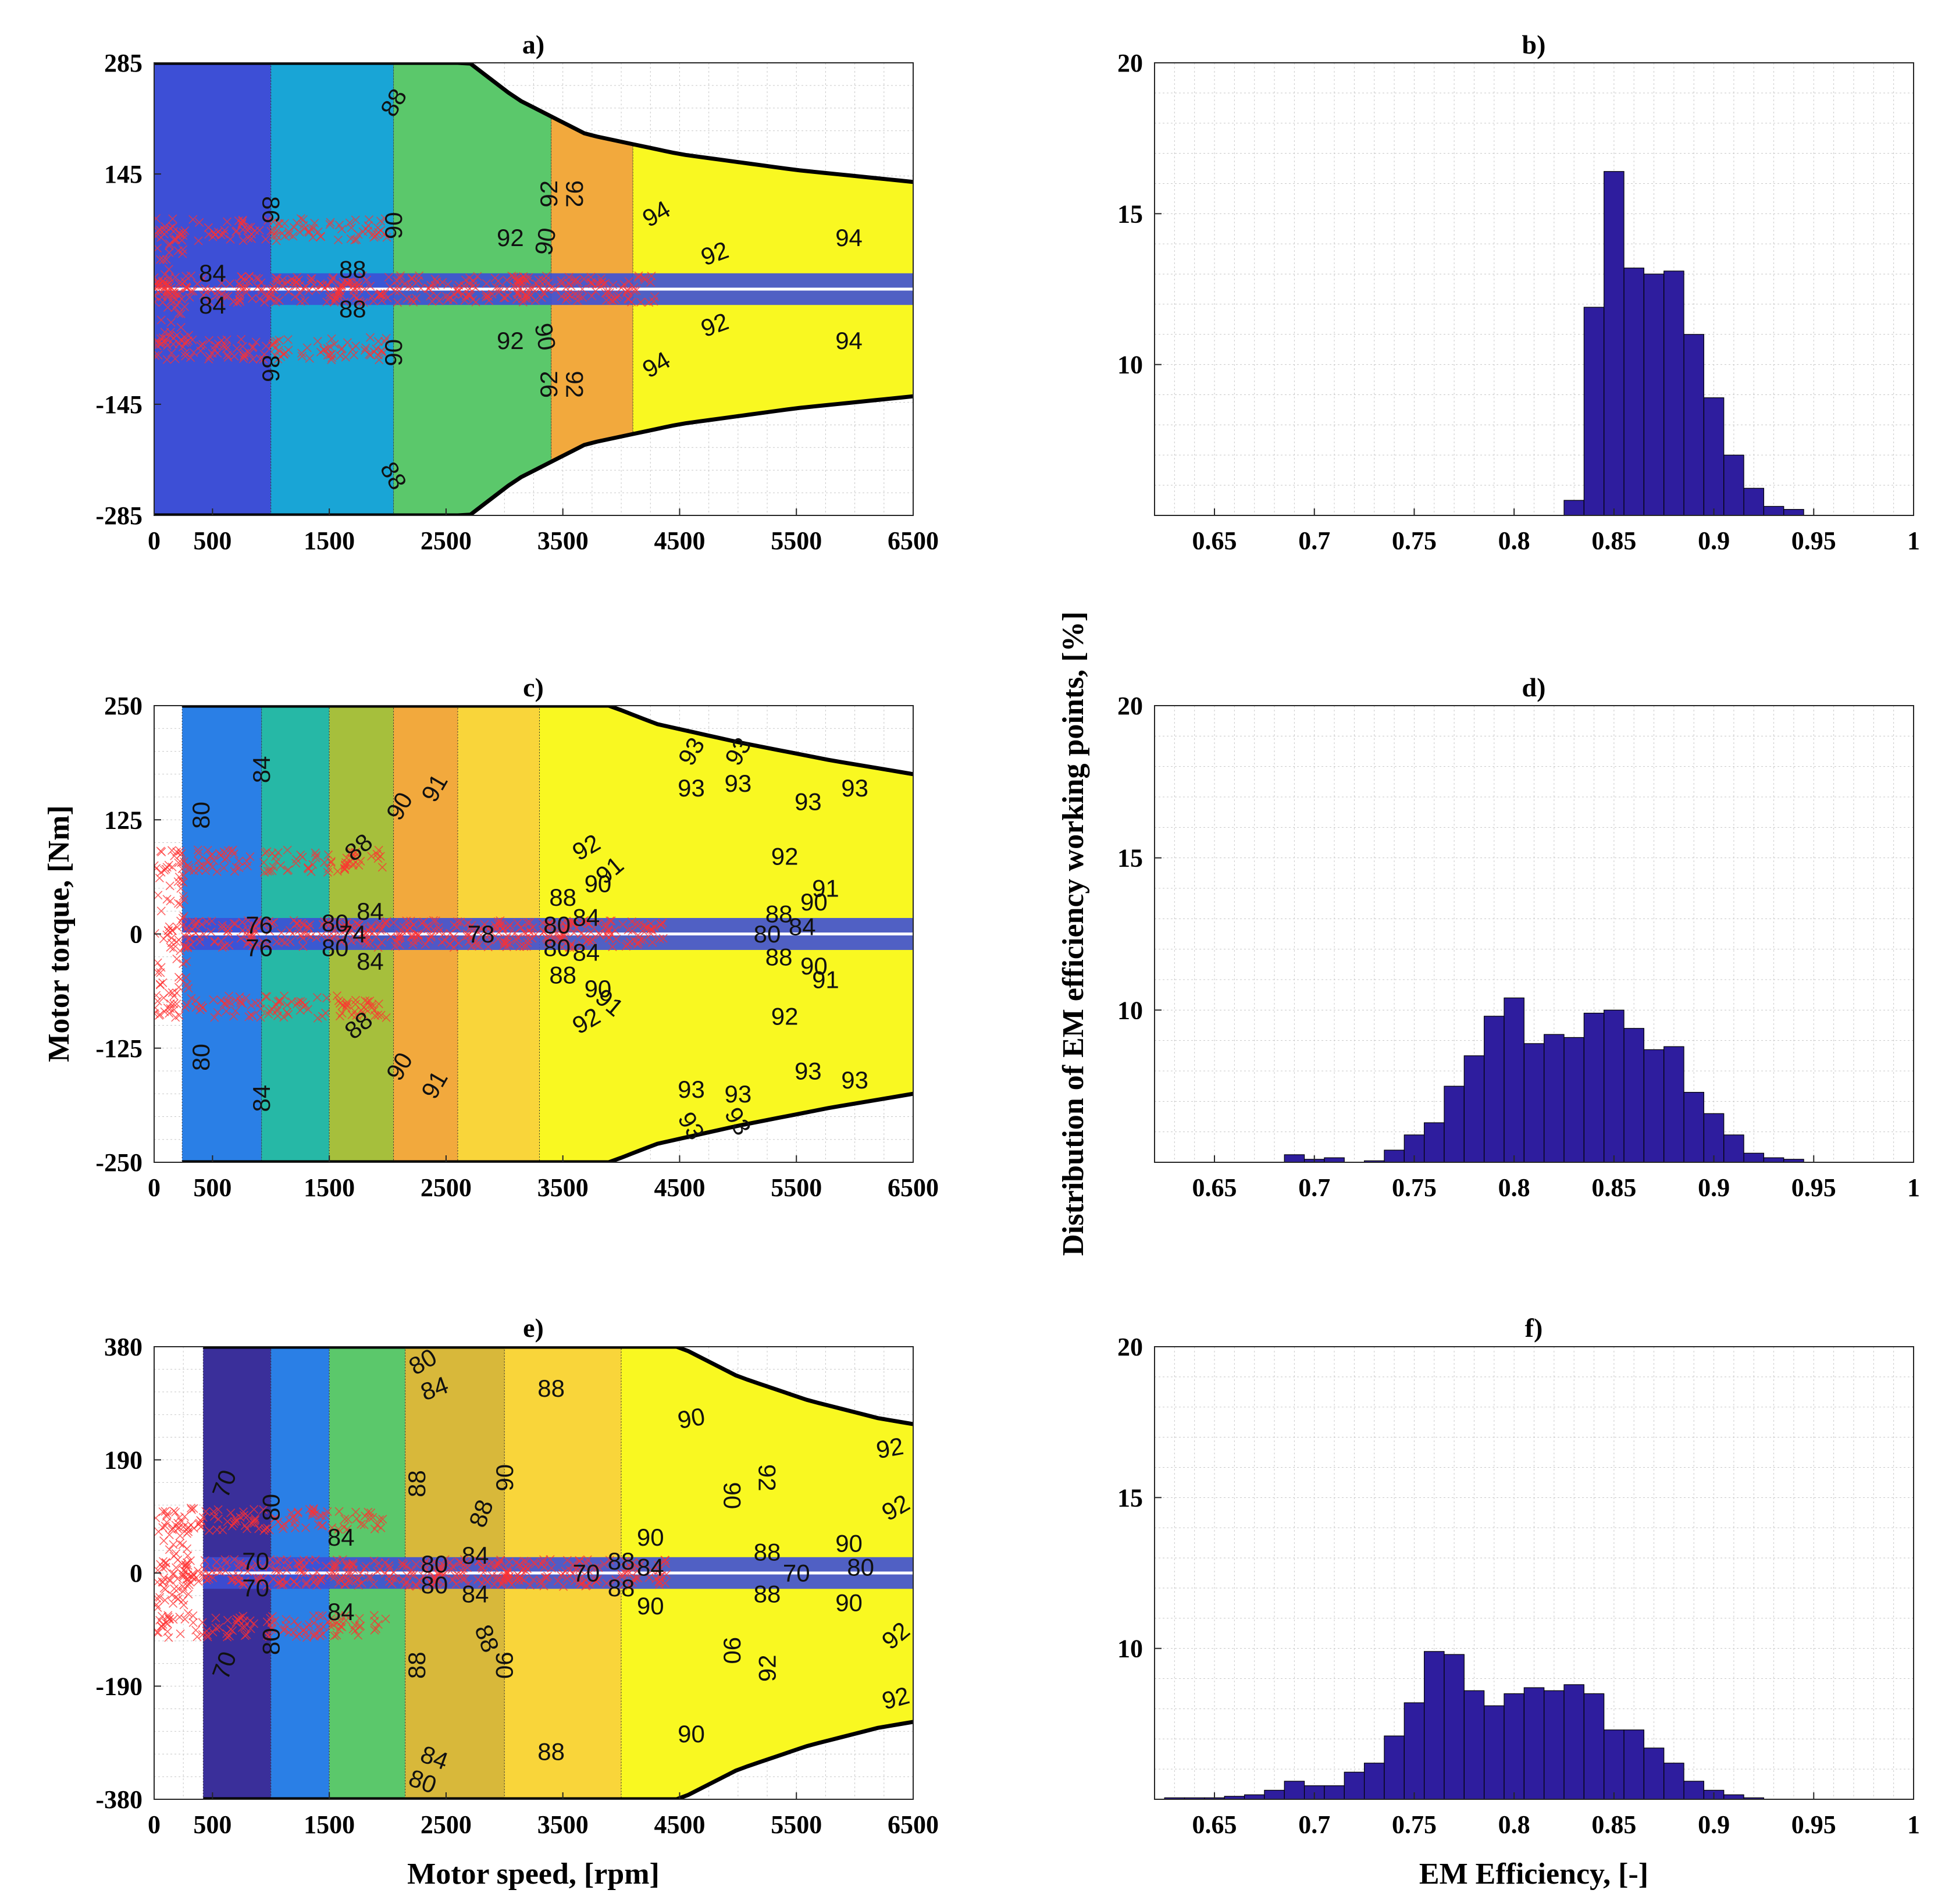 This screenshot has height=1904, width=1945. I want to click on y-tick-label: 190, so click(123, 1460).